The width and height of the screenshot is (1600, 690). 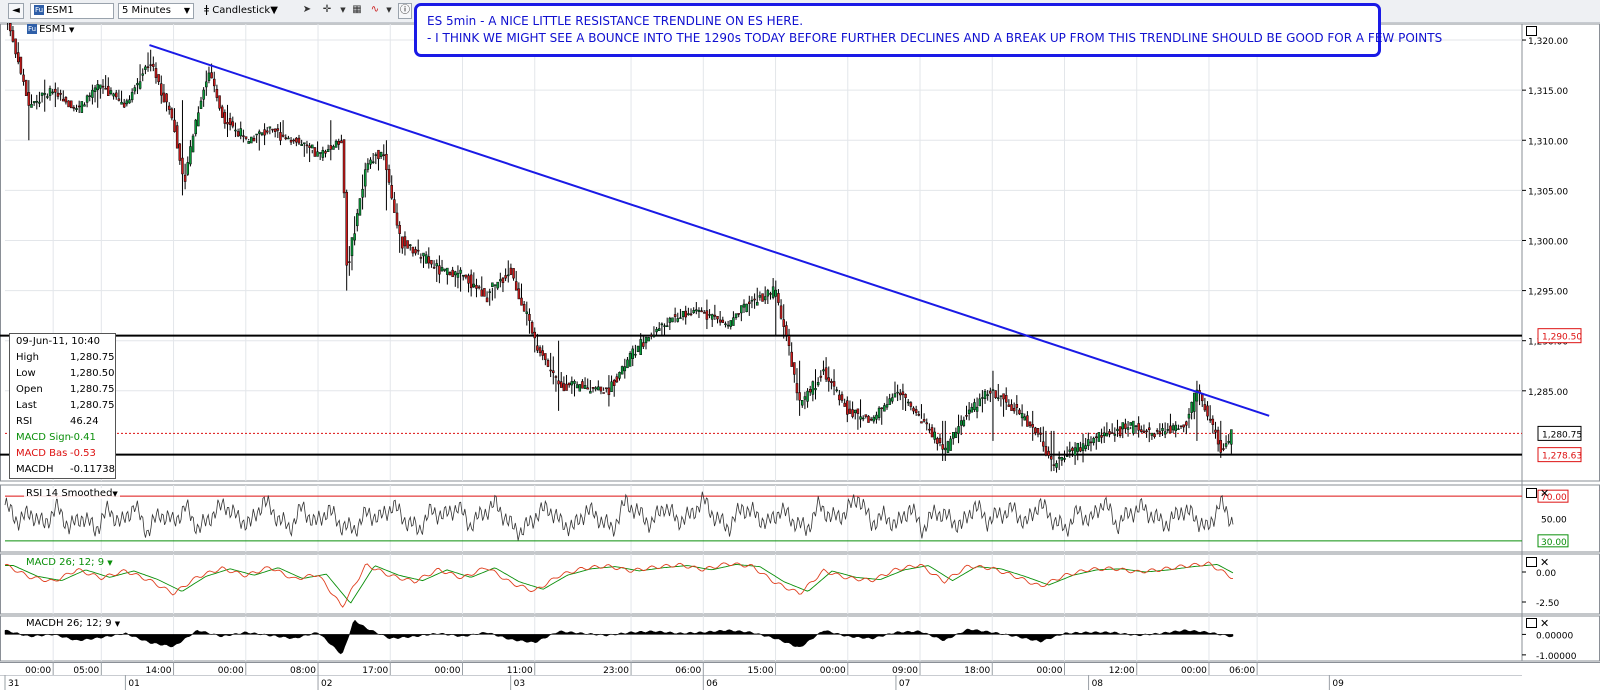 What do you see at coordinates (307, 9) in the screenshot?
I see `cursor-icon: ➤` at bounding box center [307, 9].